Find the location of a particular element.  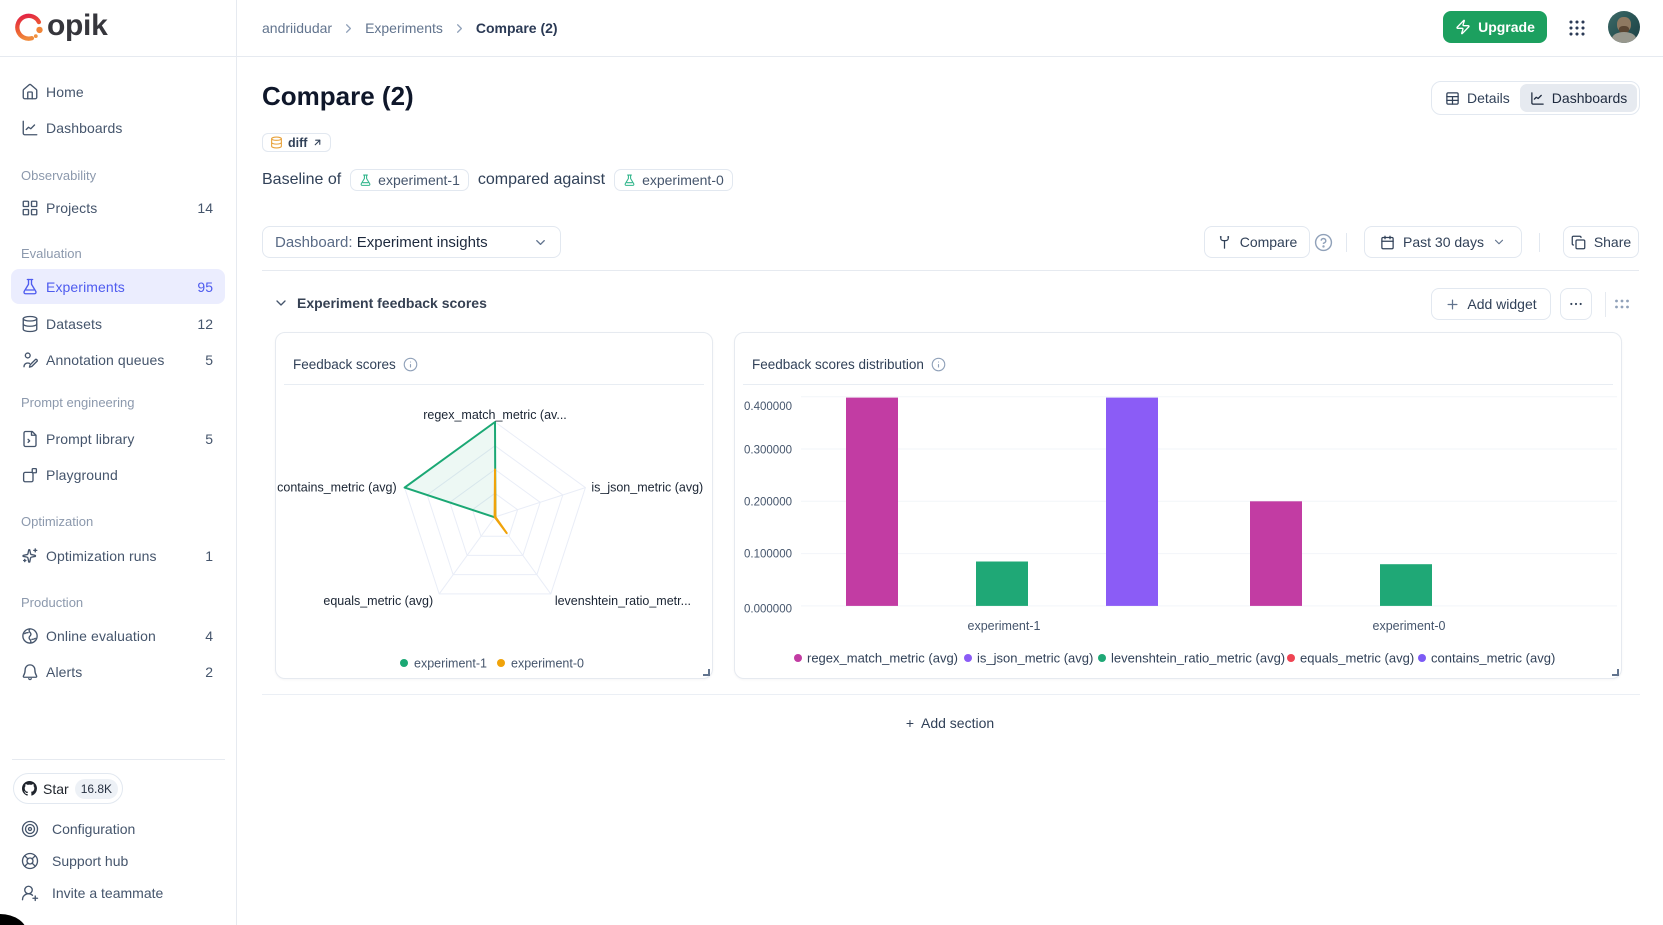

svg-text: 0.400000 is located at coordinates (768, 407).